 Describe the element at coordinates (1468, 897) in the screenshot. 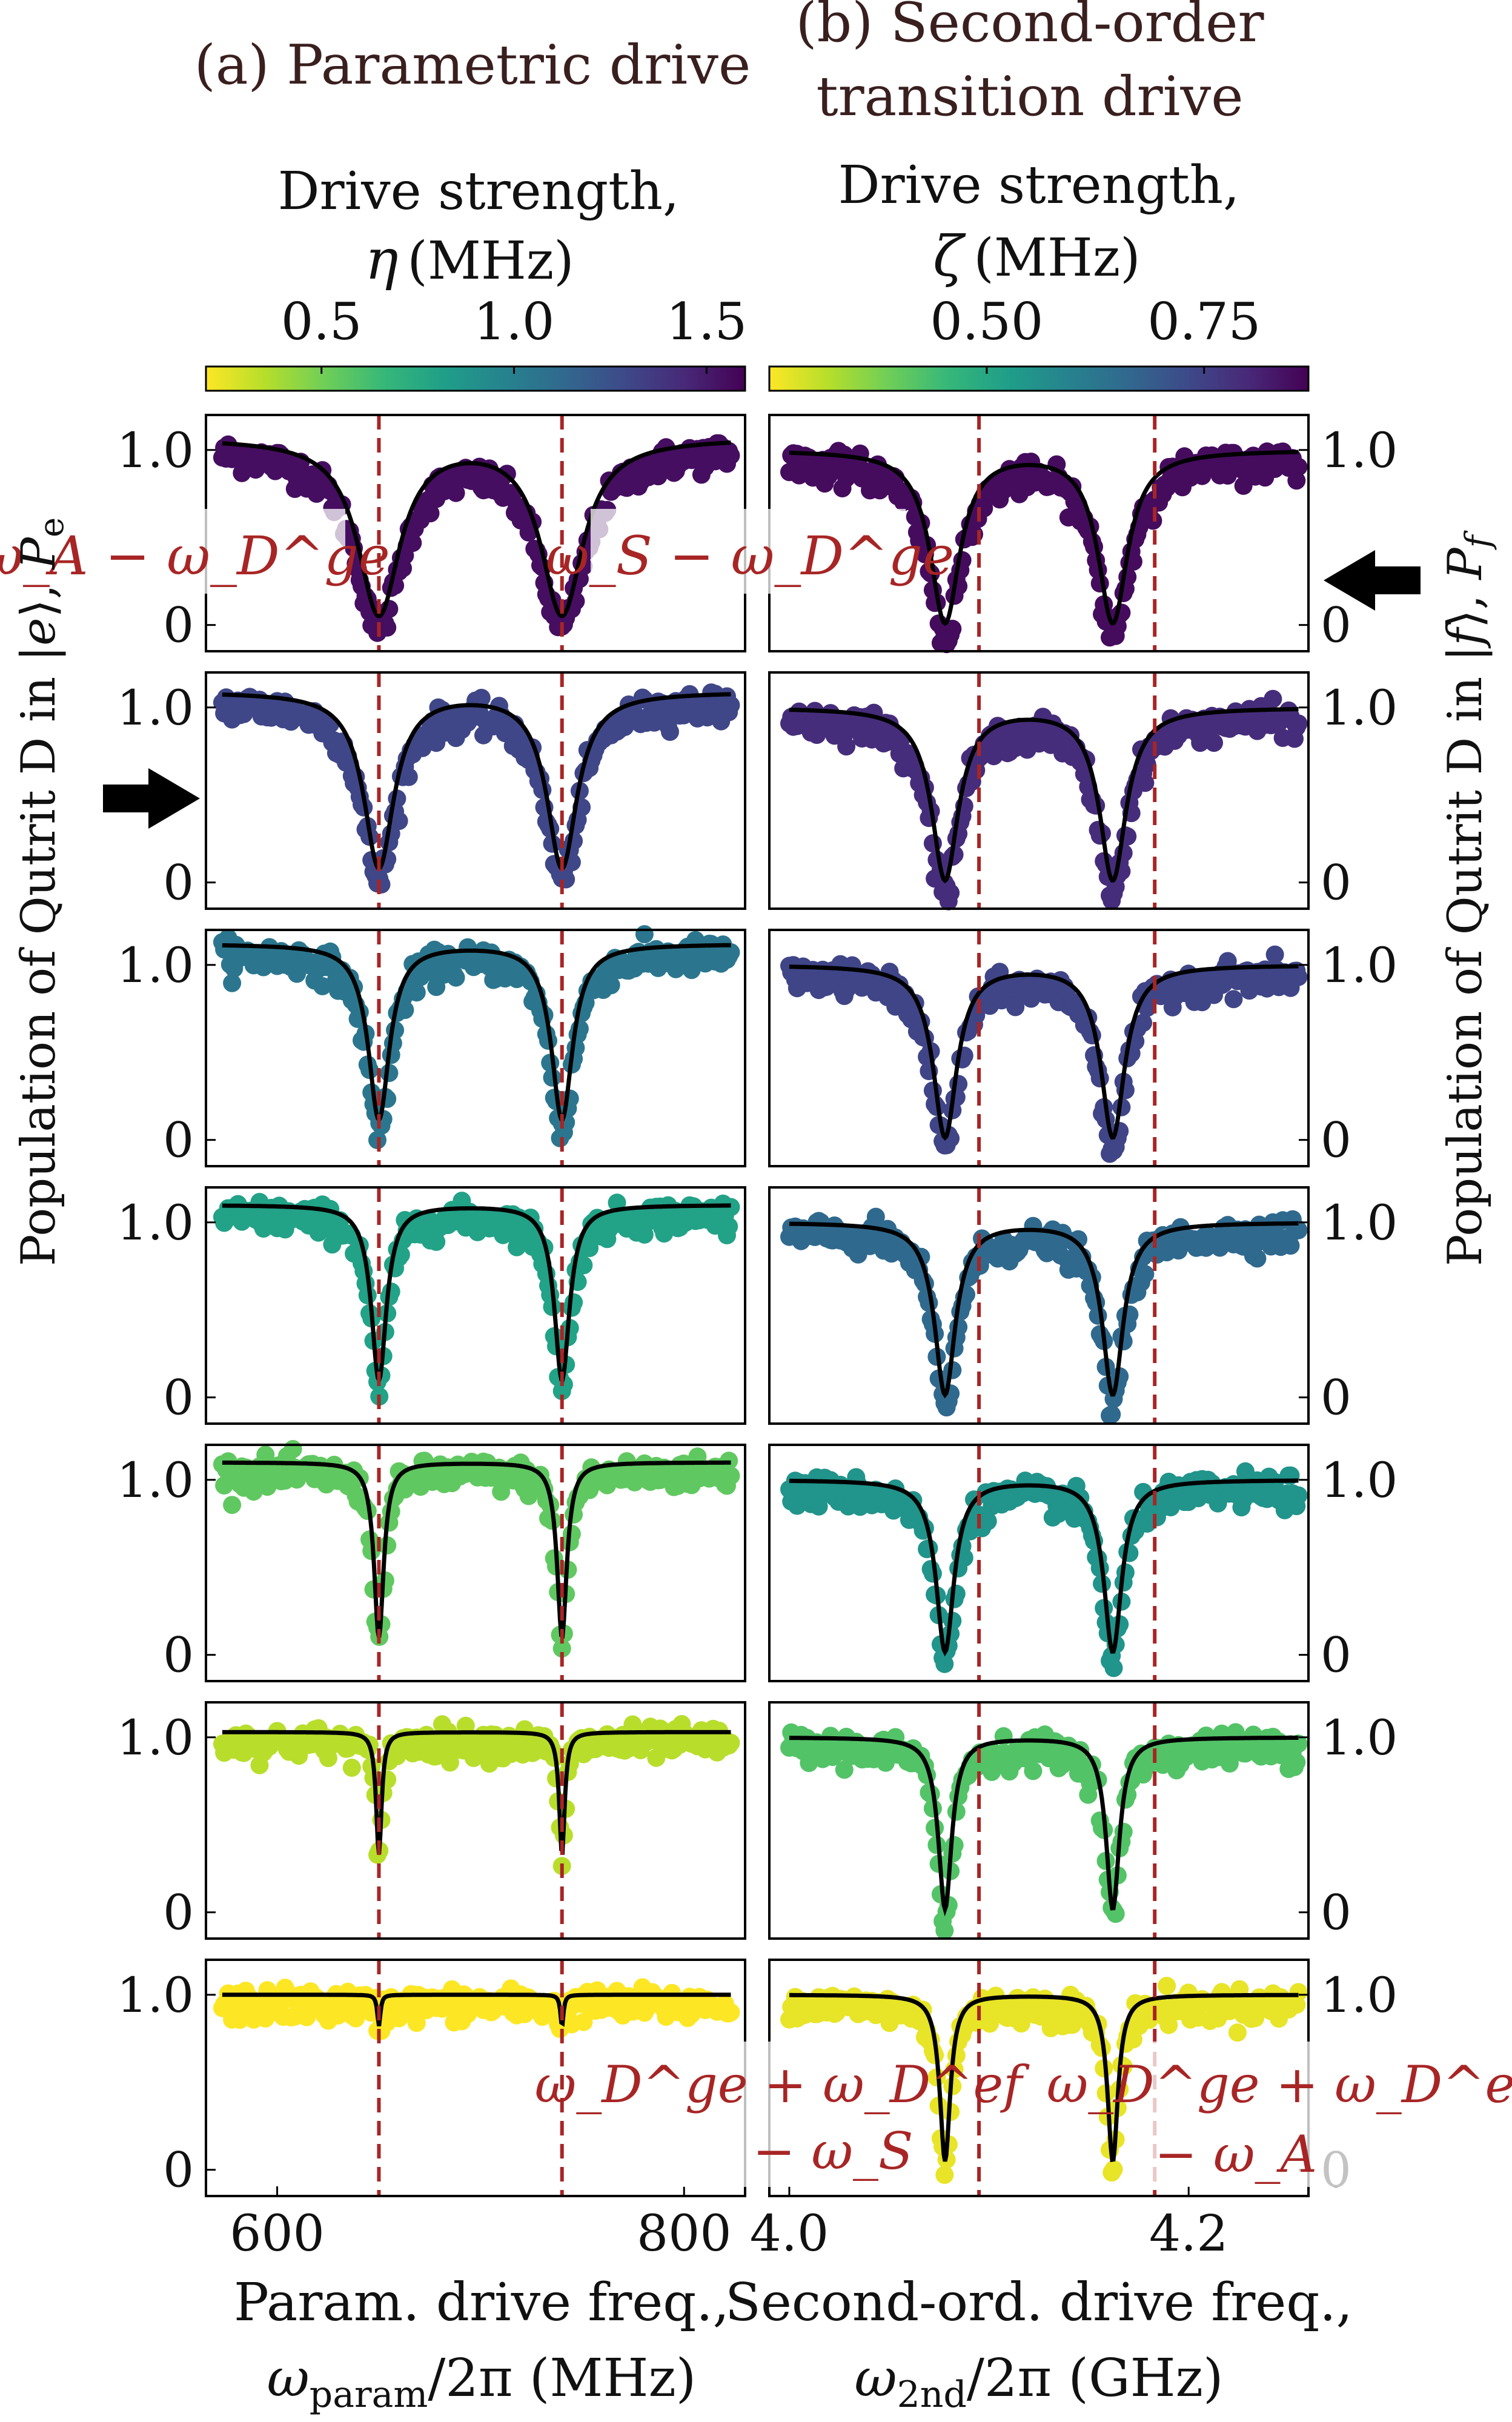

I see `y-axis-label-right: Population of Qutrit D in |f⟩, Pf` at that location.